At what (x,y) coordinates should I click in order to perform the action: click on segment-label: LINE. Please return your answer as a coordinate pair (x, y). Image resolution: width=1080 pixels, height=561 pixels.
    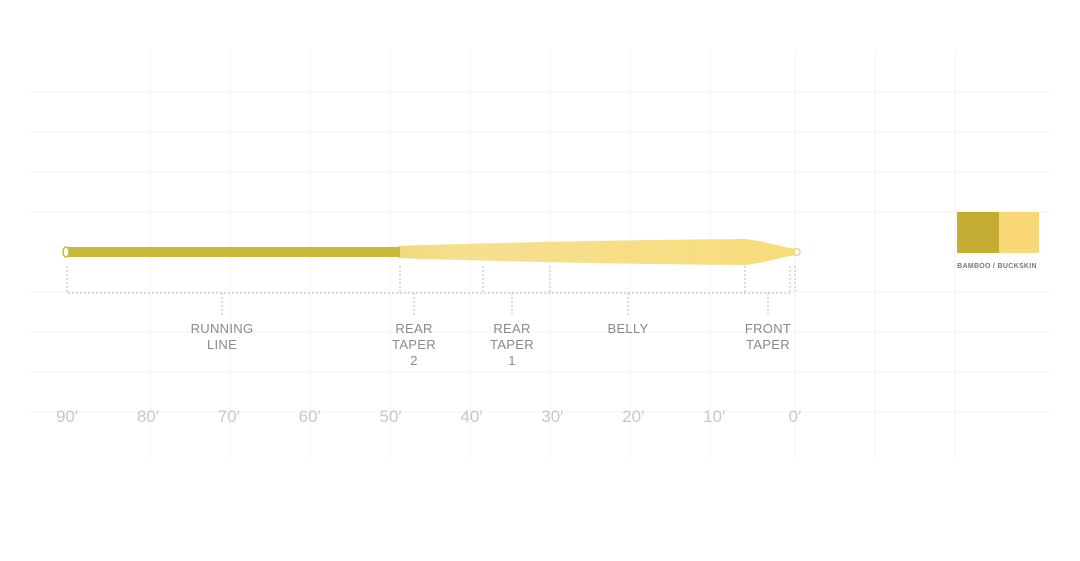
    Looking at the image, I should click on (222, 344).